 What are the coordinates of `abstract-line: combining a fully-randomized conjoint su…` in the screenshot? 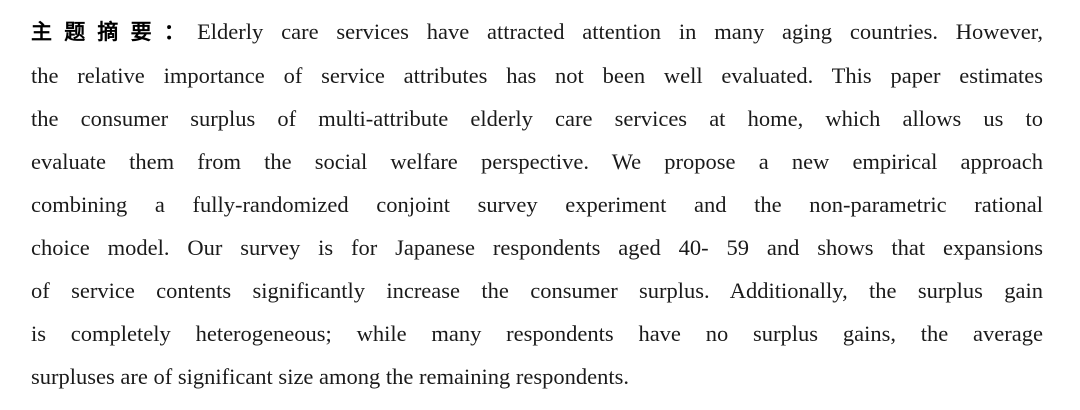 It's located at (537, 204).